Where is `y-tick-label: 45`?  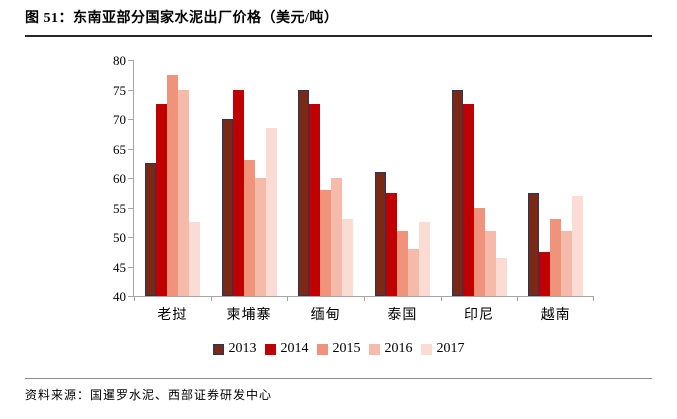
y-tick-label: 45 is located at coordinates (119, 267).